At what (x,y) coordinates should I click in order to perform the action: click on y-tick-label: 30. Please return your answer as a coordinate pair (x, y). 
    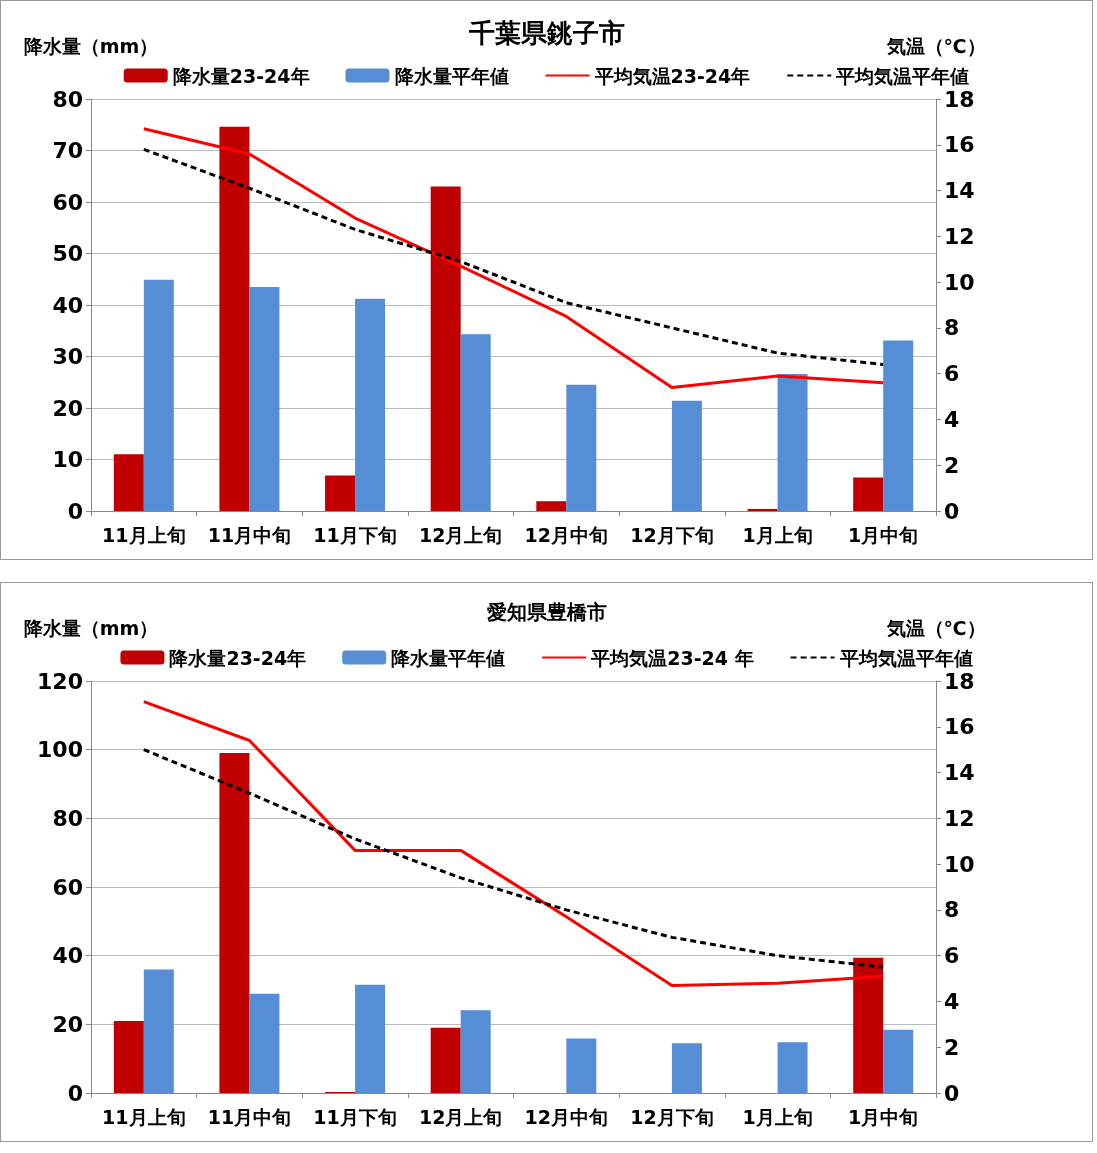
    Looking at the image, I should click on (67, 356).